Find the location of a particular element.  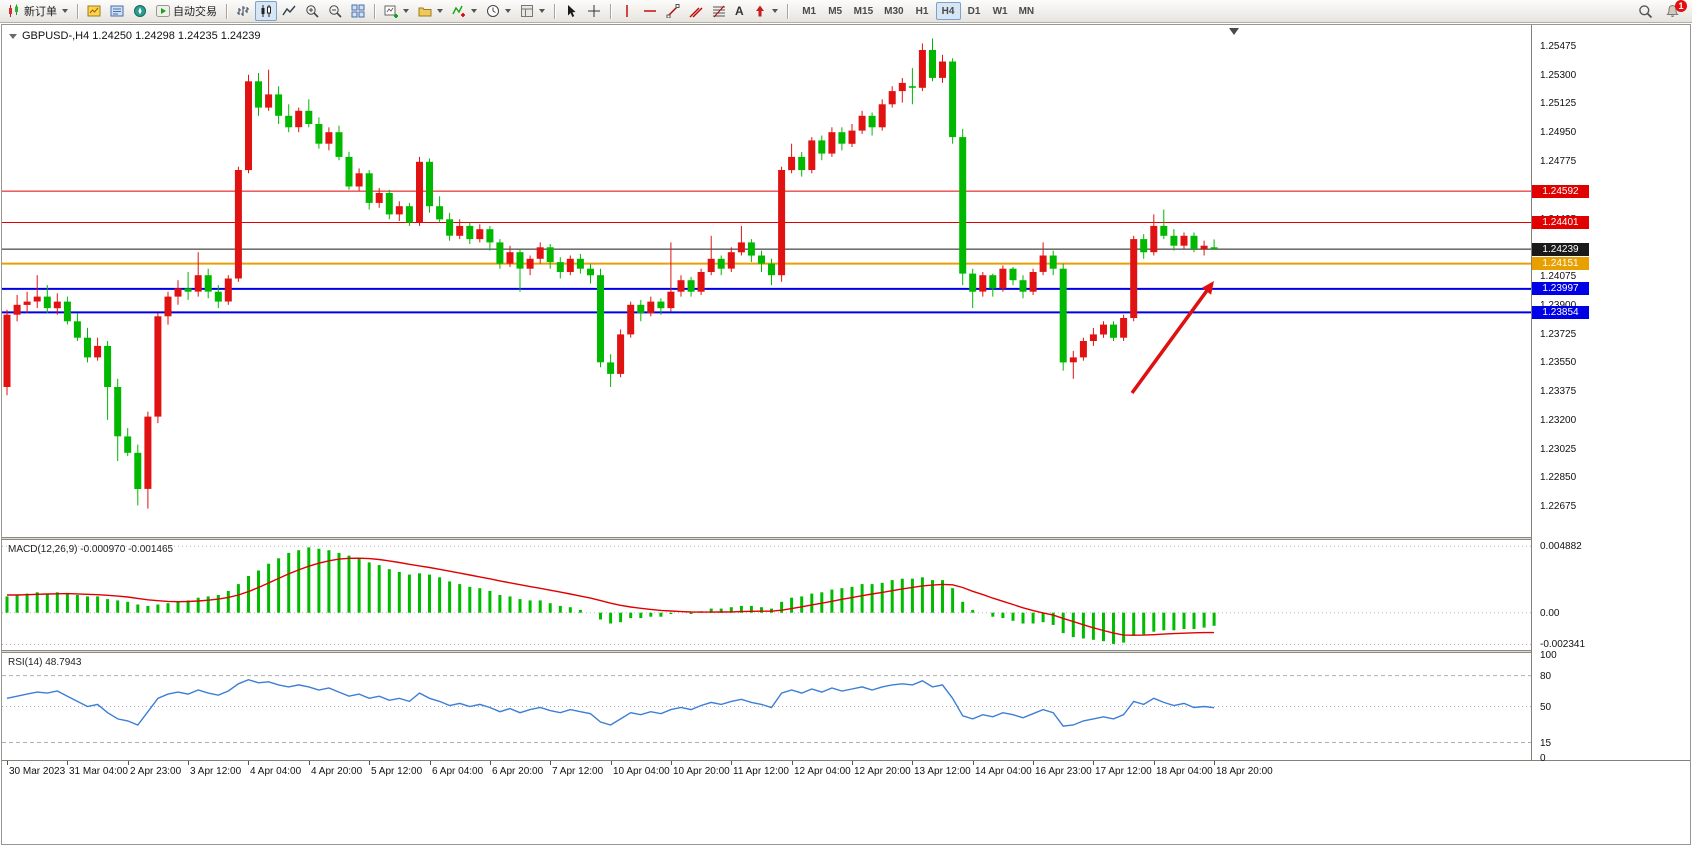

line-chart-button is located at coordinates (289, 11).